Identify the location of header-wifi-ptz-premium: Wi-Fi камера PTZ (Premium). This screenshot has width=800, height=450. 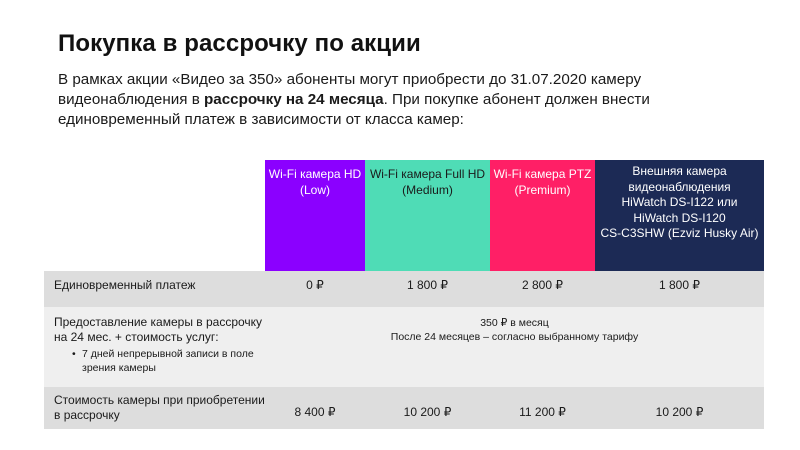
(542, 215).